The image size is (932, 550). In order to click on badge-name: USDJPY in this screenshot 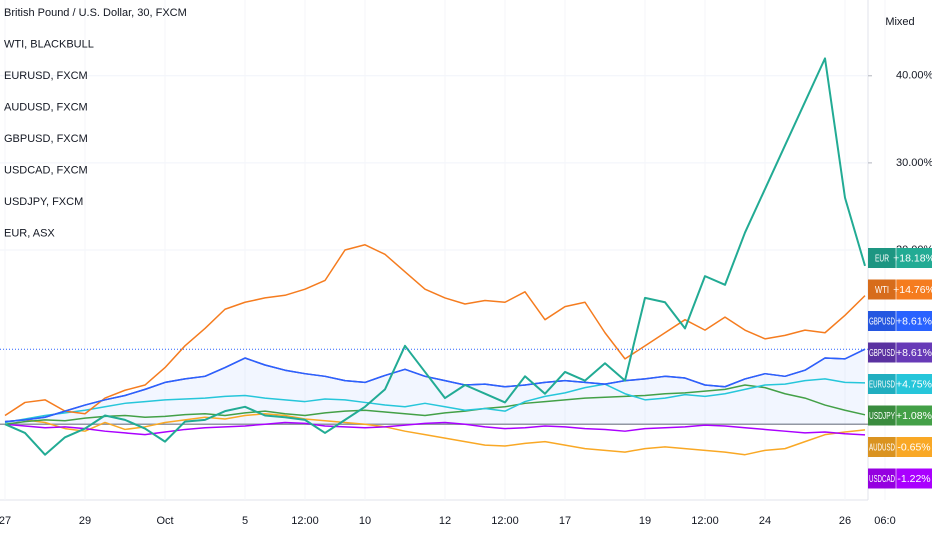, I will do `click(882, 416)`.